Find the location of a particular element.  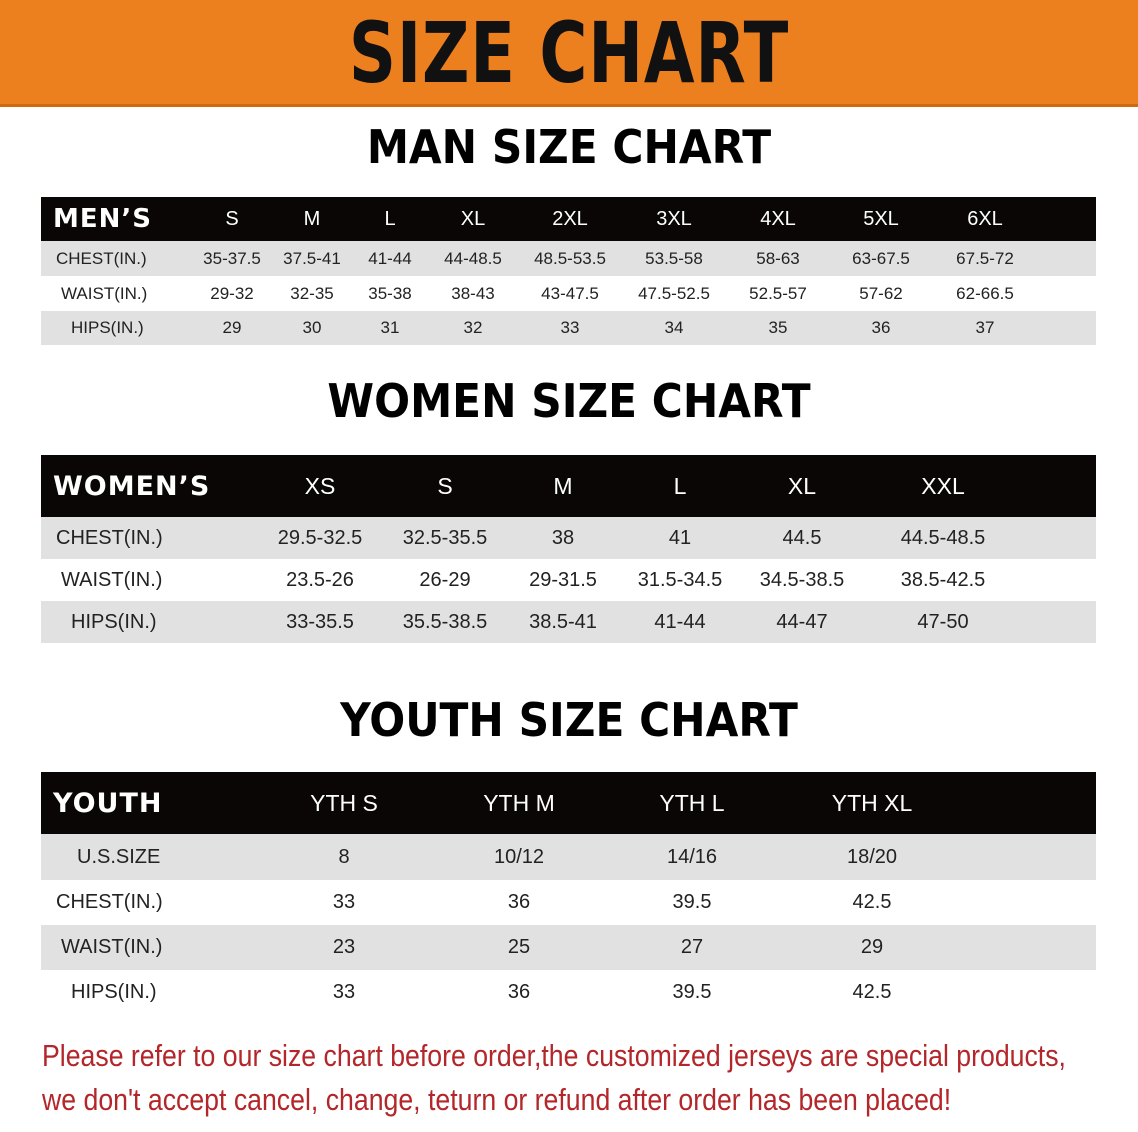

men-header-row: MEN’S S M L XL 2XL 3XL 4XL 5XL 6XL is located at coordinates (568, 219).